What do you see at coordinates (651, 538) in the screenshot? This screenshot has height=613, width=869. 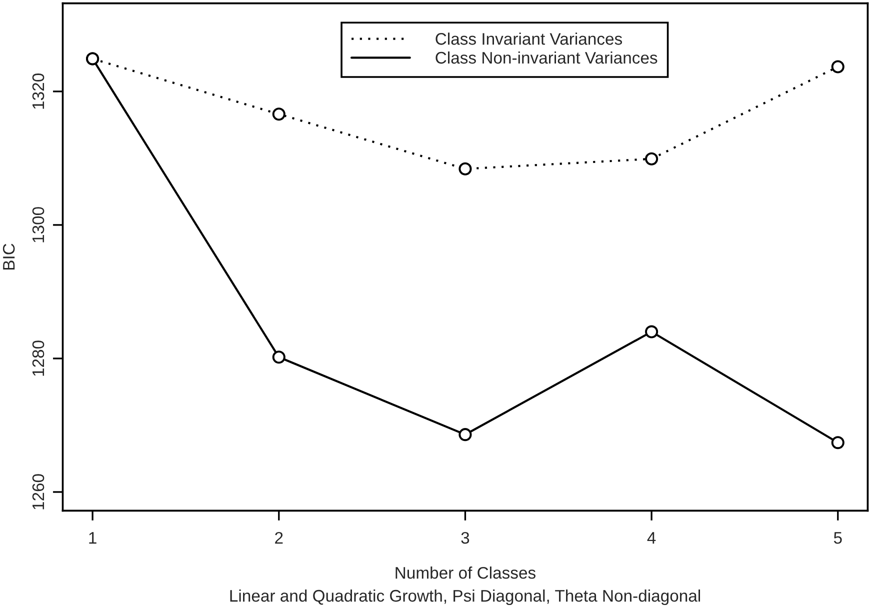 I see `x-tick-label: 4` at bounding box center [651, 538].